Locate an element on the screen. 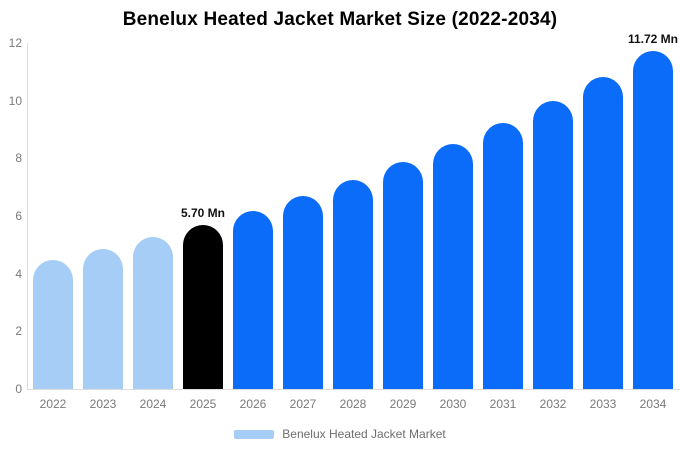 The width and height of the screenshot is (680, 450). y-tick-label: 8 is located at coordinates (18, 158).